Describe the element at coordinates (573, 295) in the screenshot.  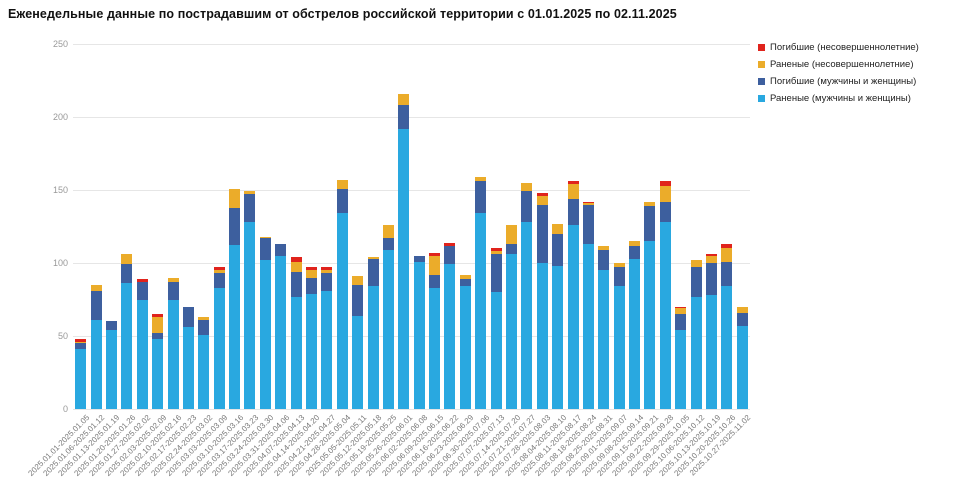
I see `bar-2025.08.11-2025.08.17` at that location.